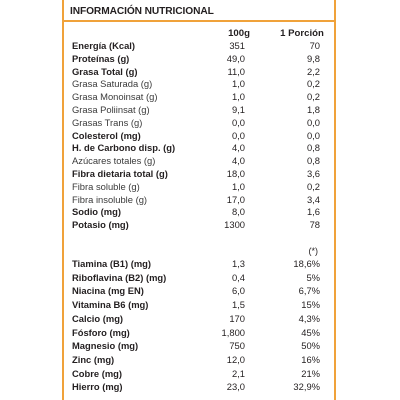  Describe the element at coordinates (115, 97) in the screenshot. I see `nutrient-label: Grasa Monoinsat (g)` at that location.